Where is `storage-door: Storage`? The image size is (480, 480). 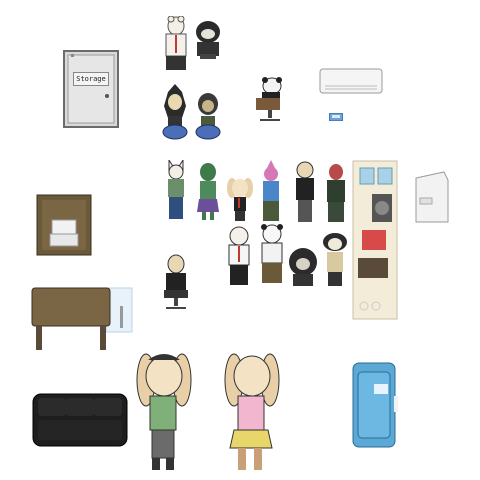 storage-door: Storage is located at coordinates (91, 89).